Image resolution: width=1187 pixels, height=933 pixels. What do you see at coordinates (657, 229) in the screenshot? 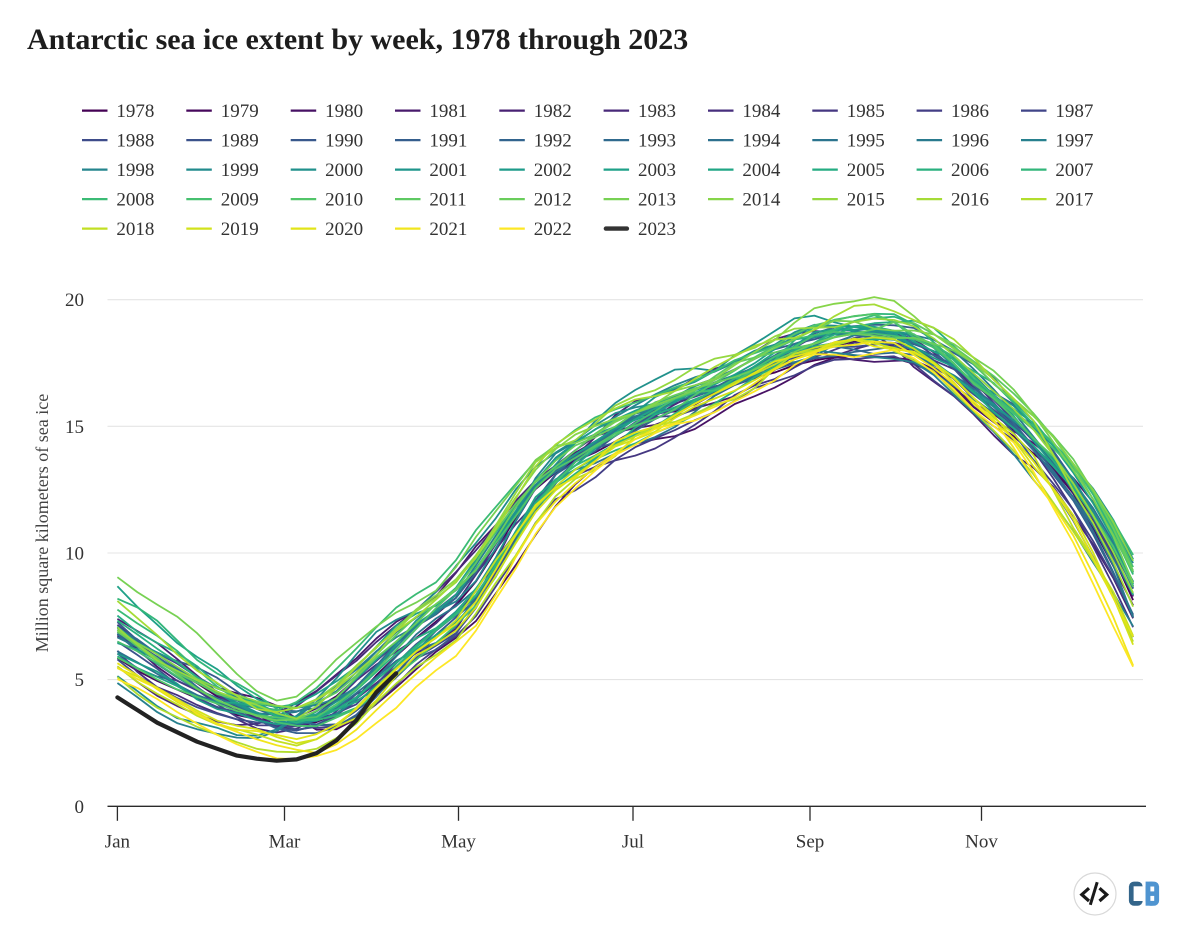
I see `svg-text: 2023` at bounding box center [657, 229].